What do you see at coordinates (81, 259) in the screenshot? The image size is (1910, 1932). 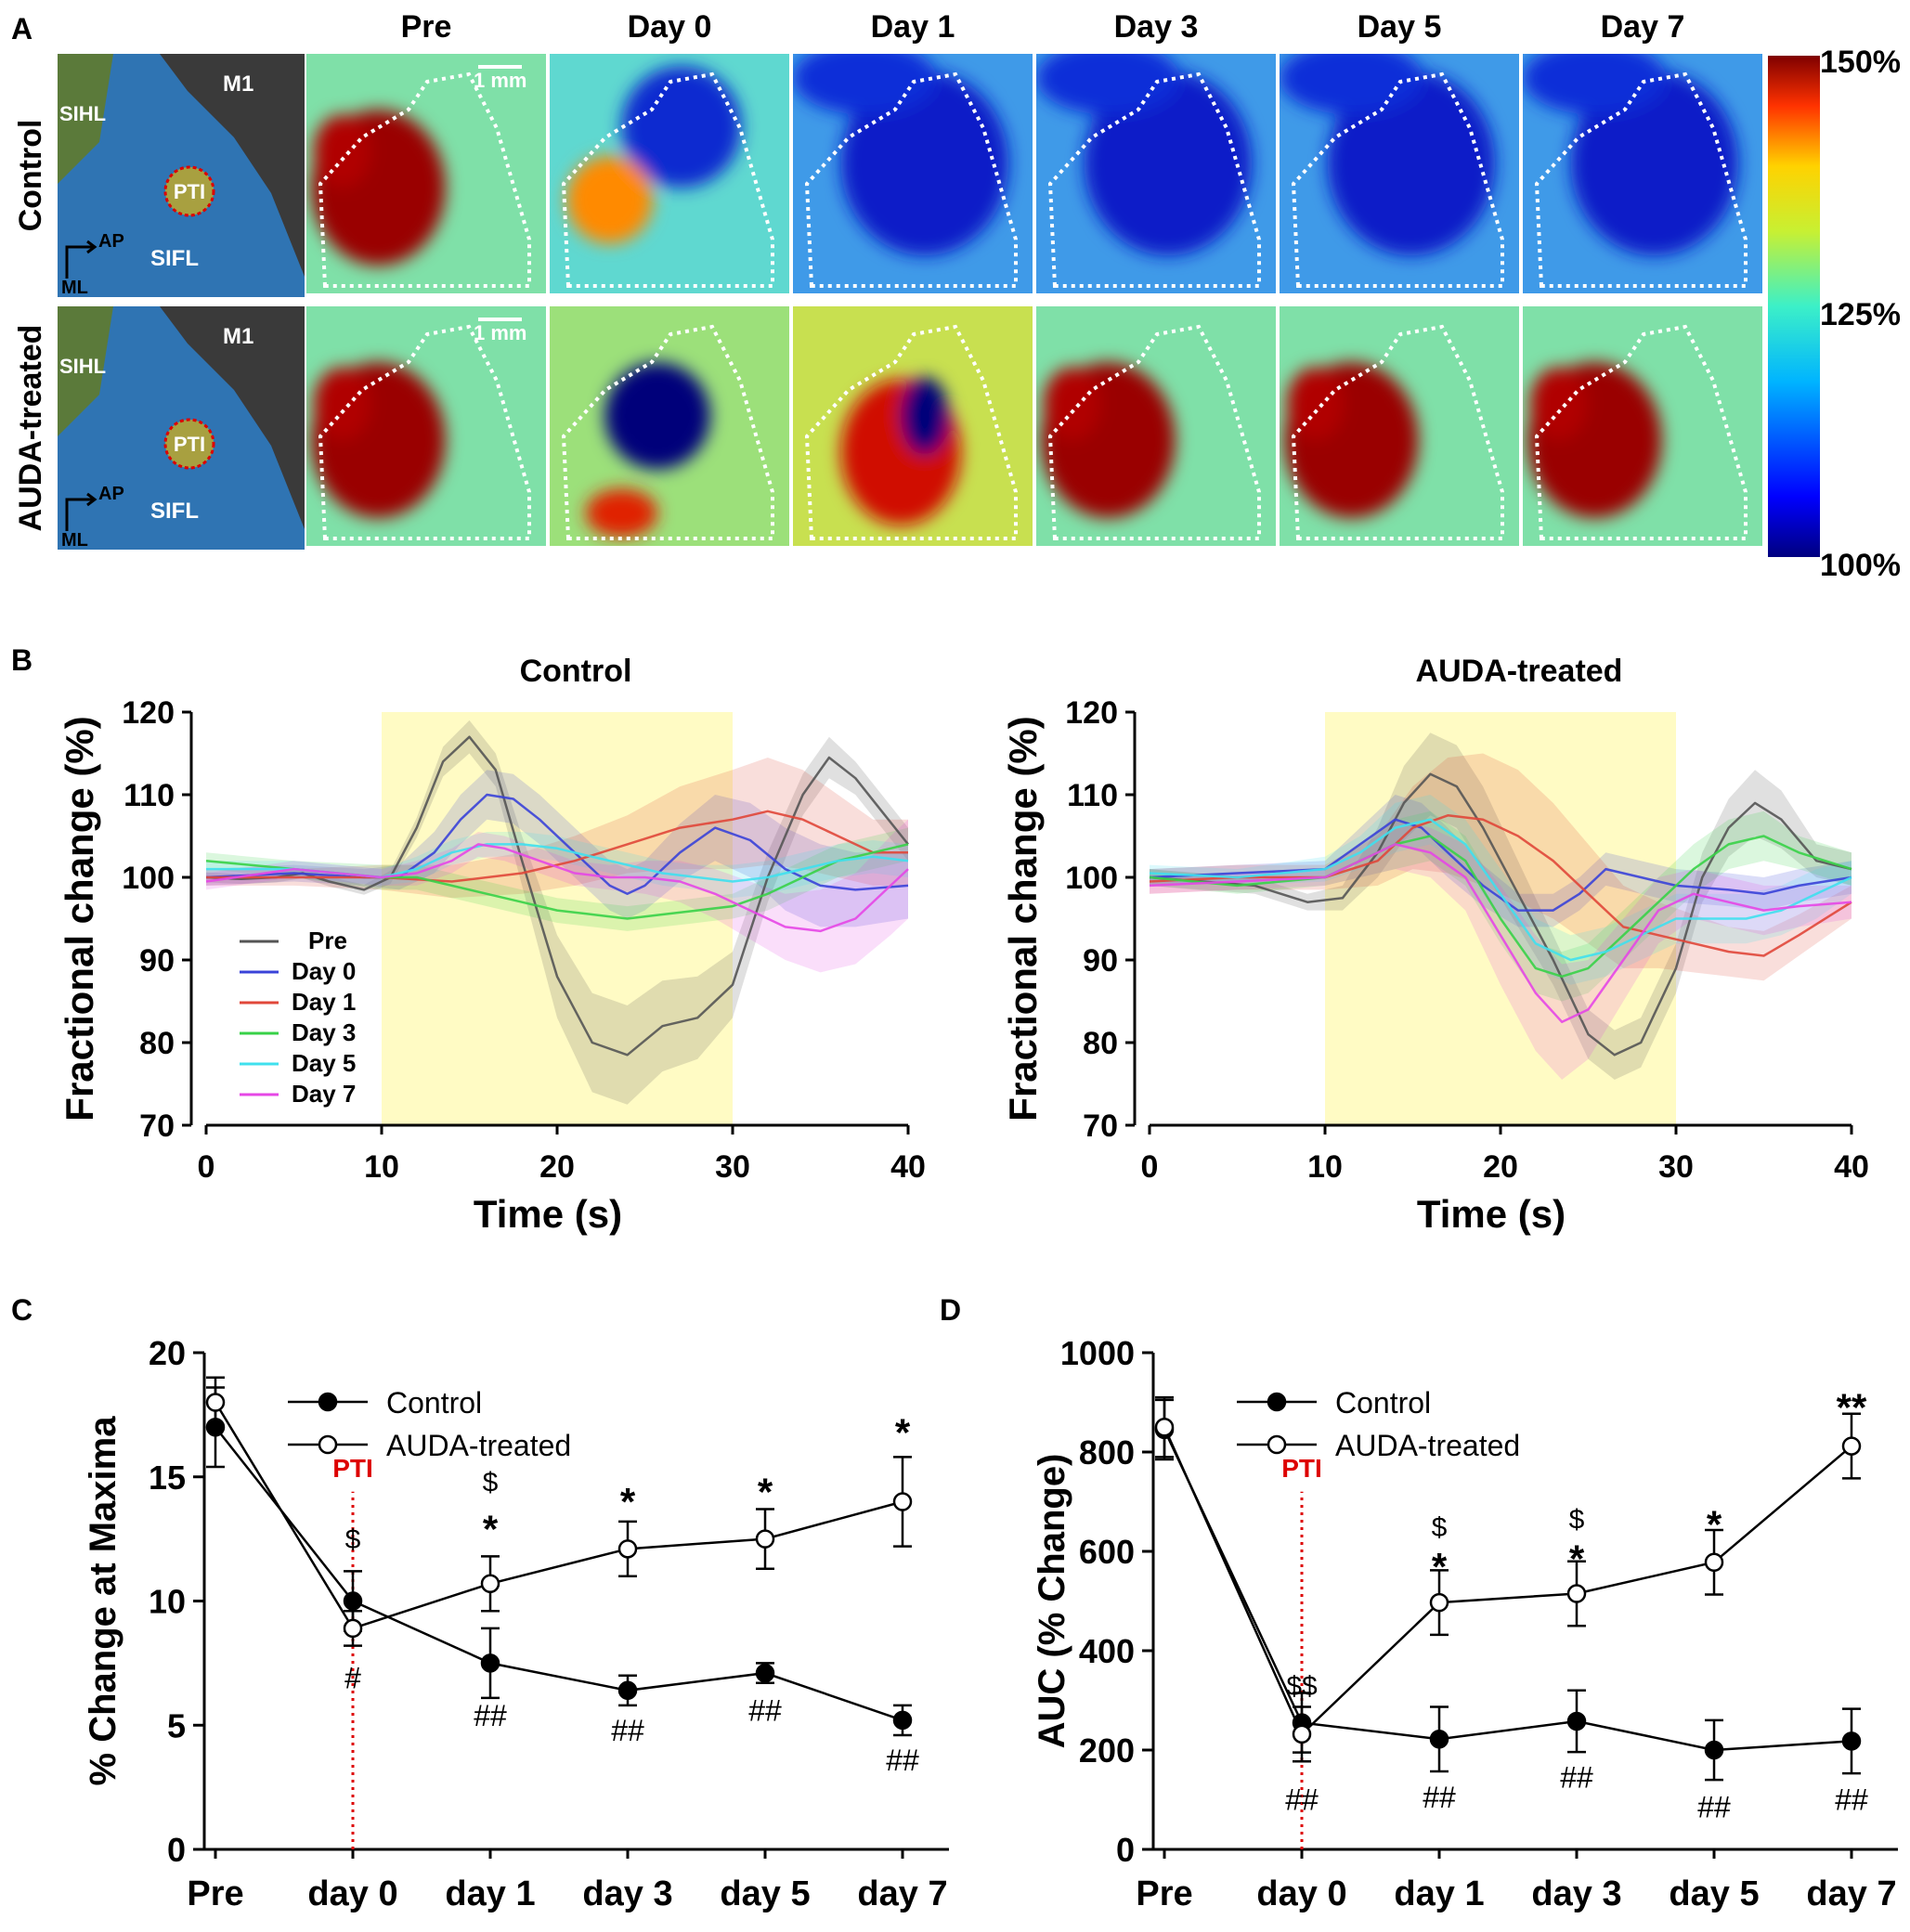 I see `orientation-arrows` at bounding box center [81, 259].